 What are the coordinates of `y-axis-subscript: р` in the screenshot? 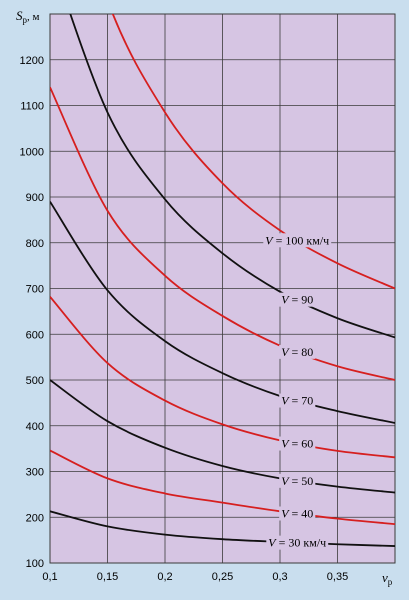 It's located at (25, 20).